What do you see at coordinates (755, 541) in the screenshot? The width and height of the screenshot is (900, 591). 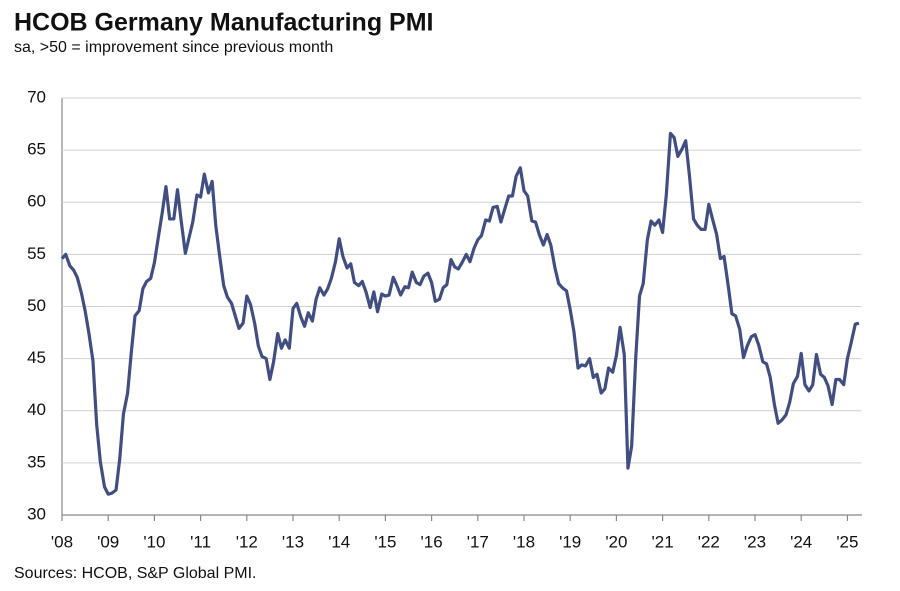 I see `x-tick-label: '23` at bounding box center [755, 541].